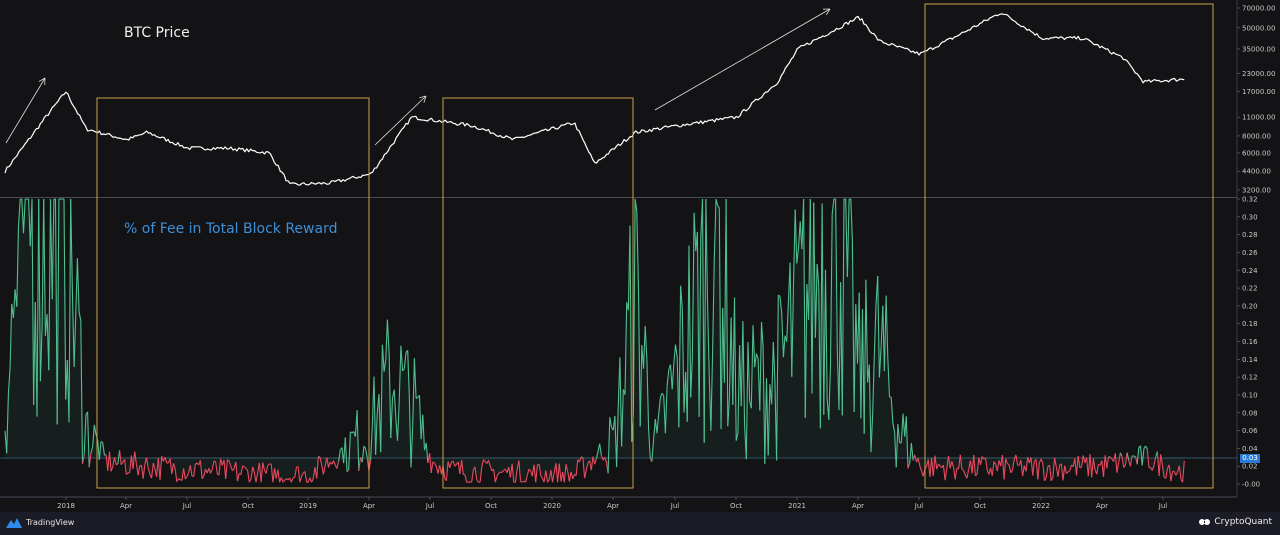 This screenshot has height=535, width=1280. What do you see at coordinates (797, 506) in the screenshot?
I see `time-tick-label: 2021` at bounding box center [797, 506].